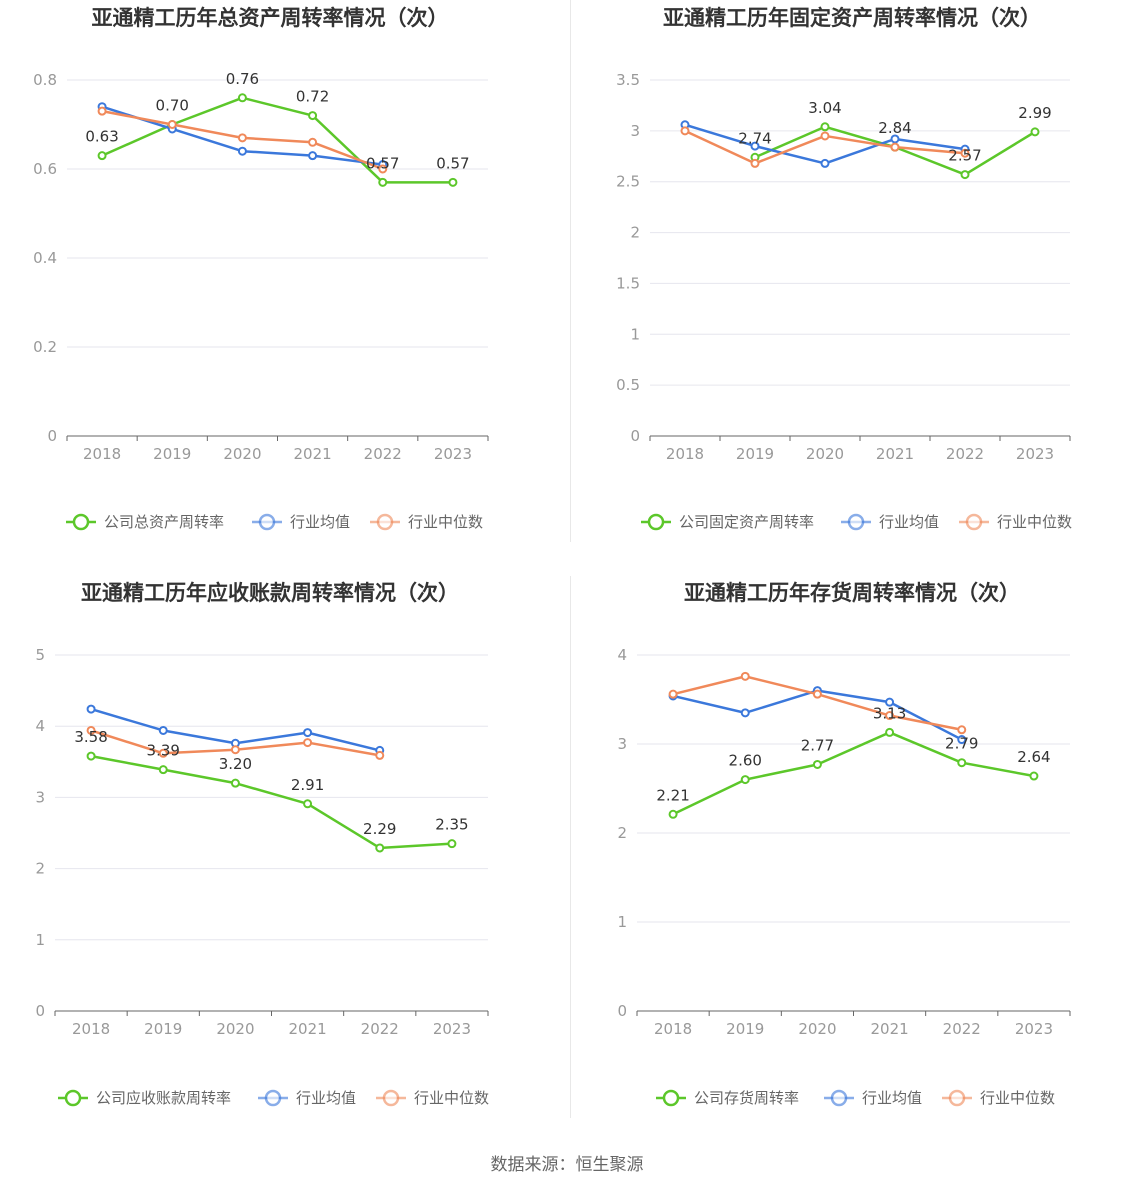  Describe the element at coordinates (817, 745) in the screenshot. I see `data-label: 2.77` at that location.